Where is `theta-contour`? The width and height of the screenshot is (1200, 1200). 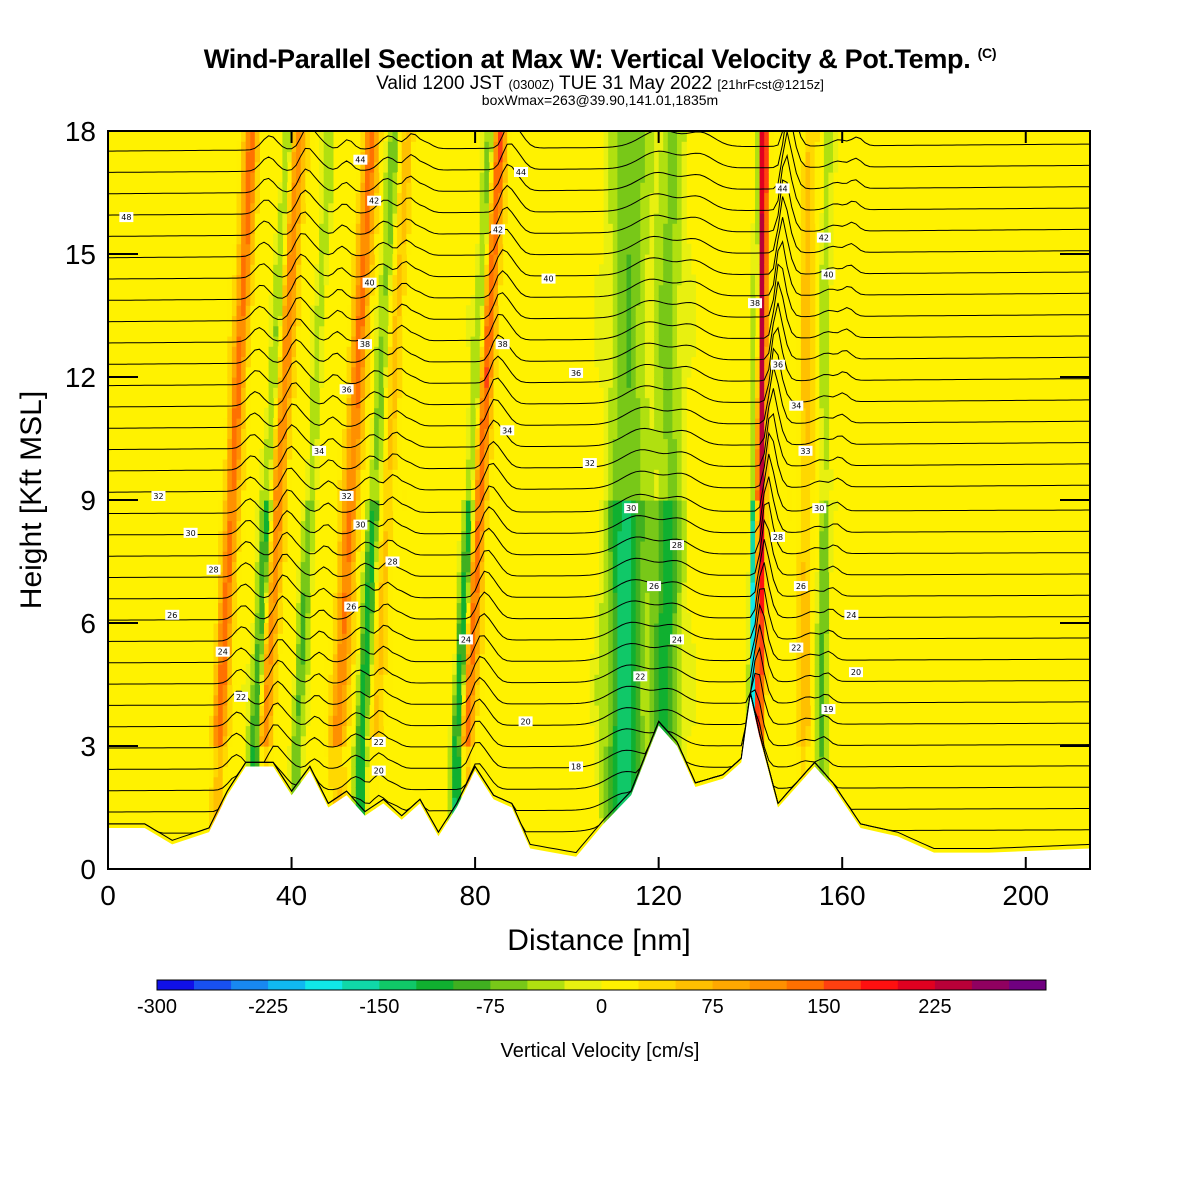
theta-contour is located at coordinates (599, 419).